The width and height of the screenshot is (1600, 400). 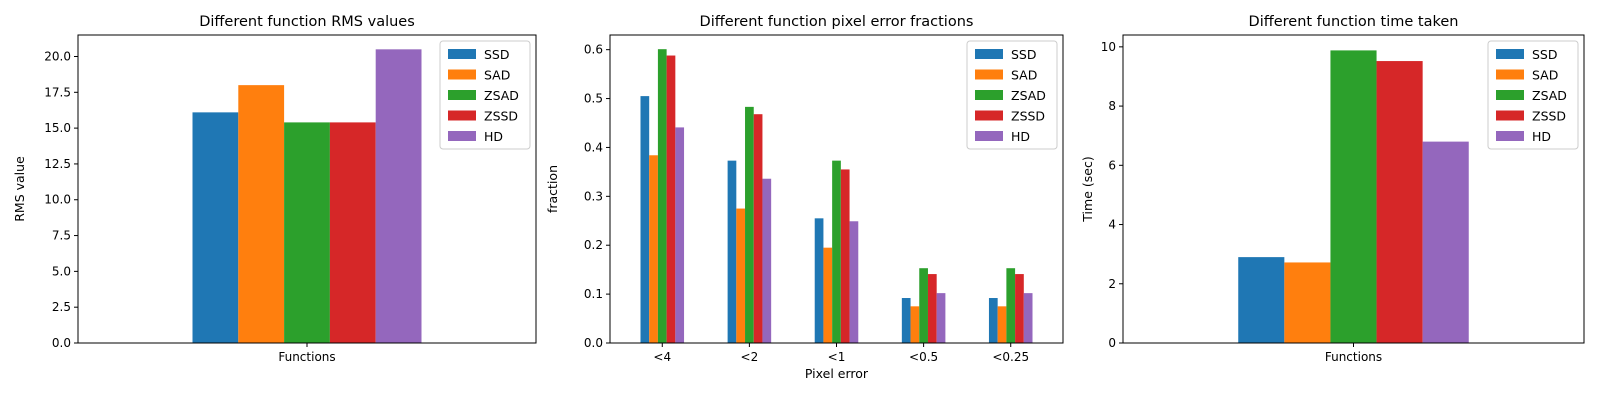 I want to click on y-tick-label: 12.5, so click(x=57, y=164).